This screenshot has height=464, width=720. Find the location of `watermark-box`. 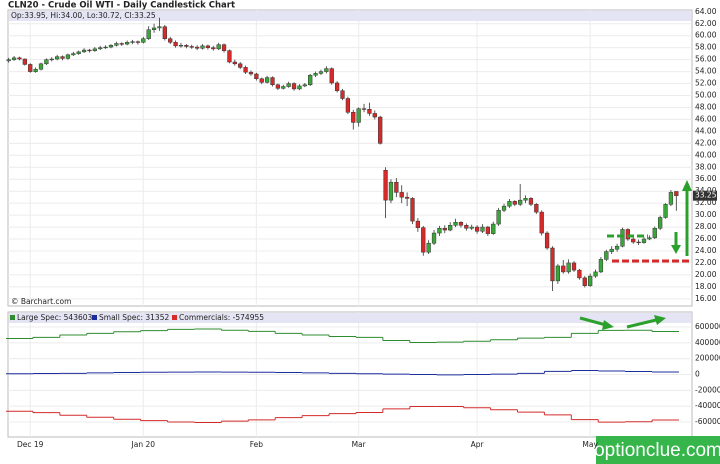

watermark-box is located at coordinates (658, 450).